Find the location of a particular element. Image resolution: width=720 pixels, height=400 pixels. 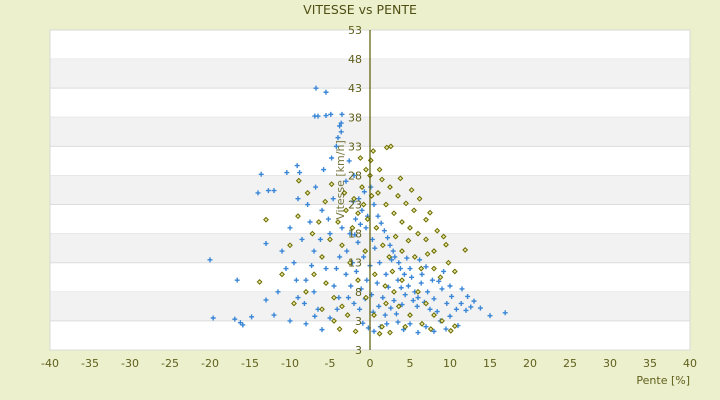

x-tick-label: 5 is located at coordinates (410, 363).